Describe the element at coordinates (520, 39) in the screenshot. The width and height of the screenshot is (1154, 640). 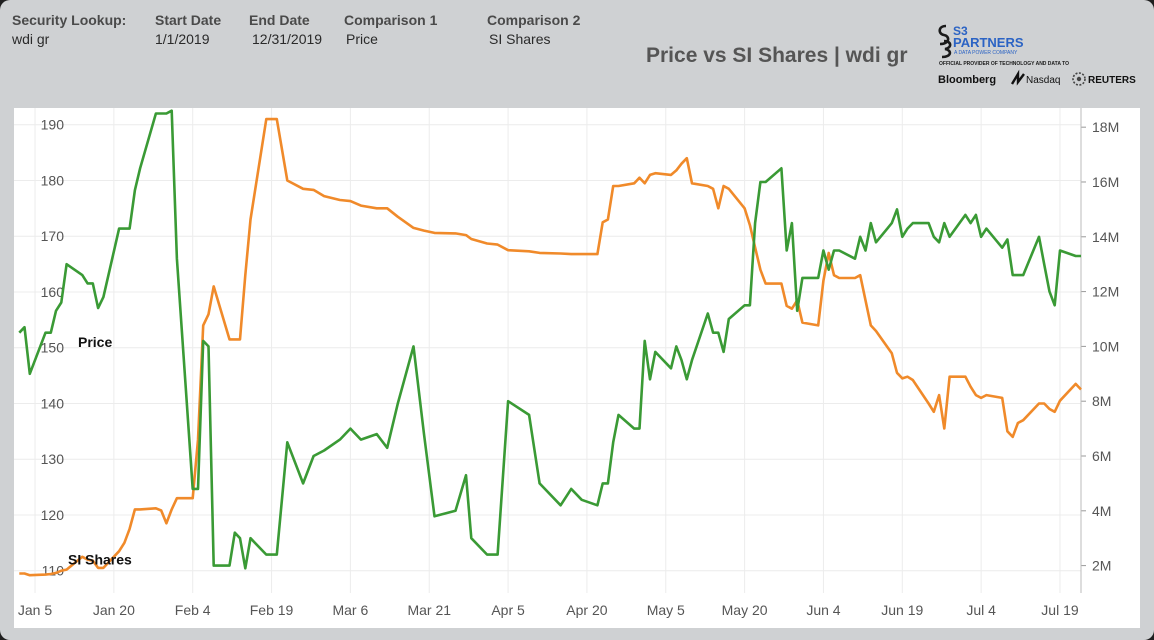
I see `comparison-2-value: SI Shares` at that location.